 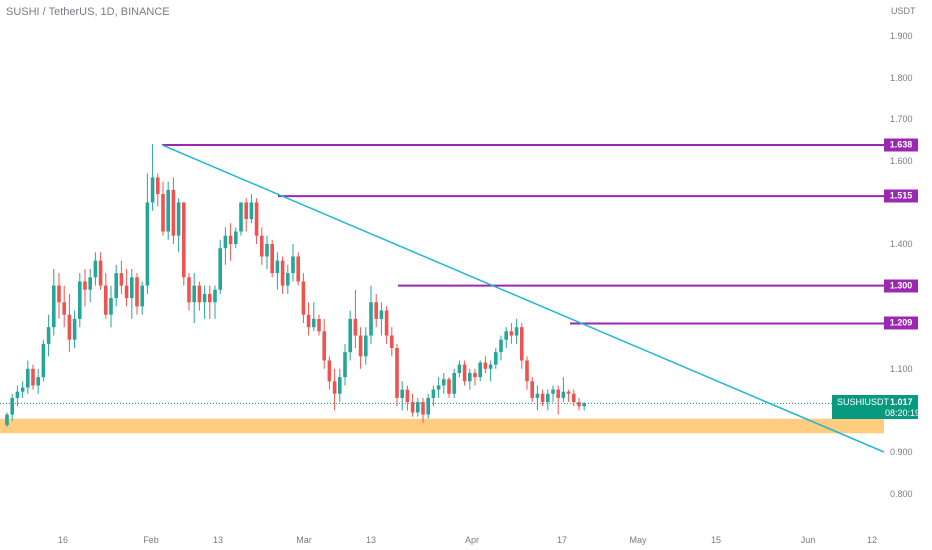 I want to click on x-tick-label: Mar, so click(x=304, y=540).